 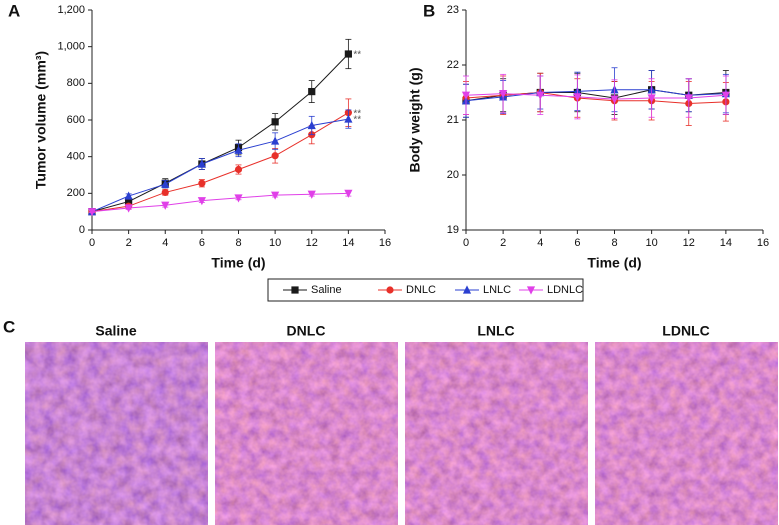 I want to click on y-axis-label: Tumor volume (mm³), so click(x=41, y=120).